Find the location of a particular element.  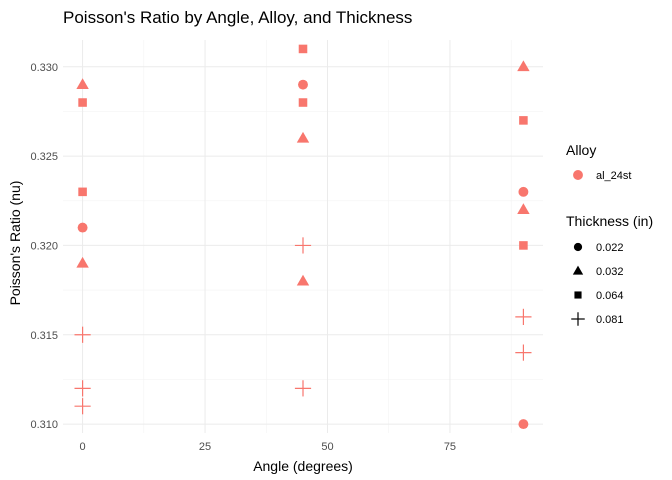

legend-label-thickness: 0.032 is located at coordinates (610, 272).